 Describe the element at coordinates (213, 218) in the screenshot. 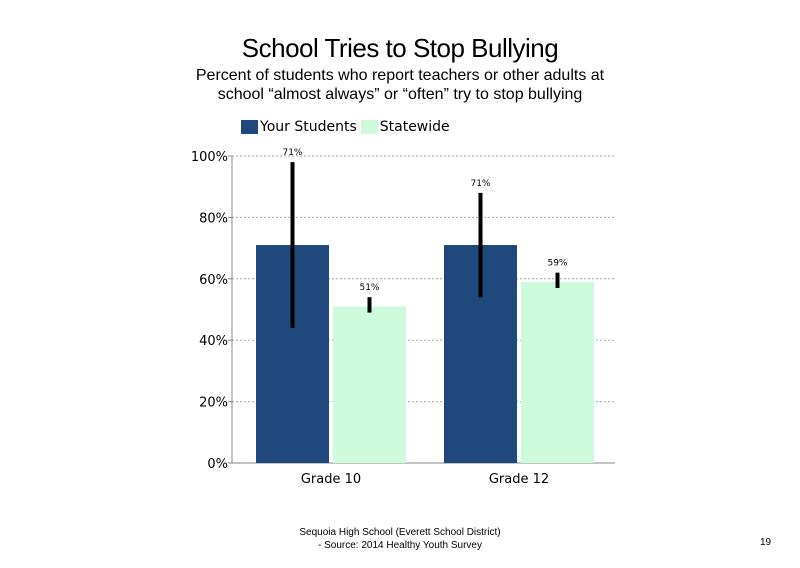

I see `y-tick-label: 80%` at that location.